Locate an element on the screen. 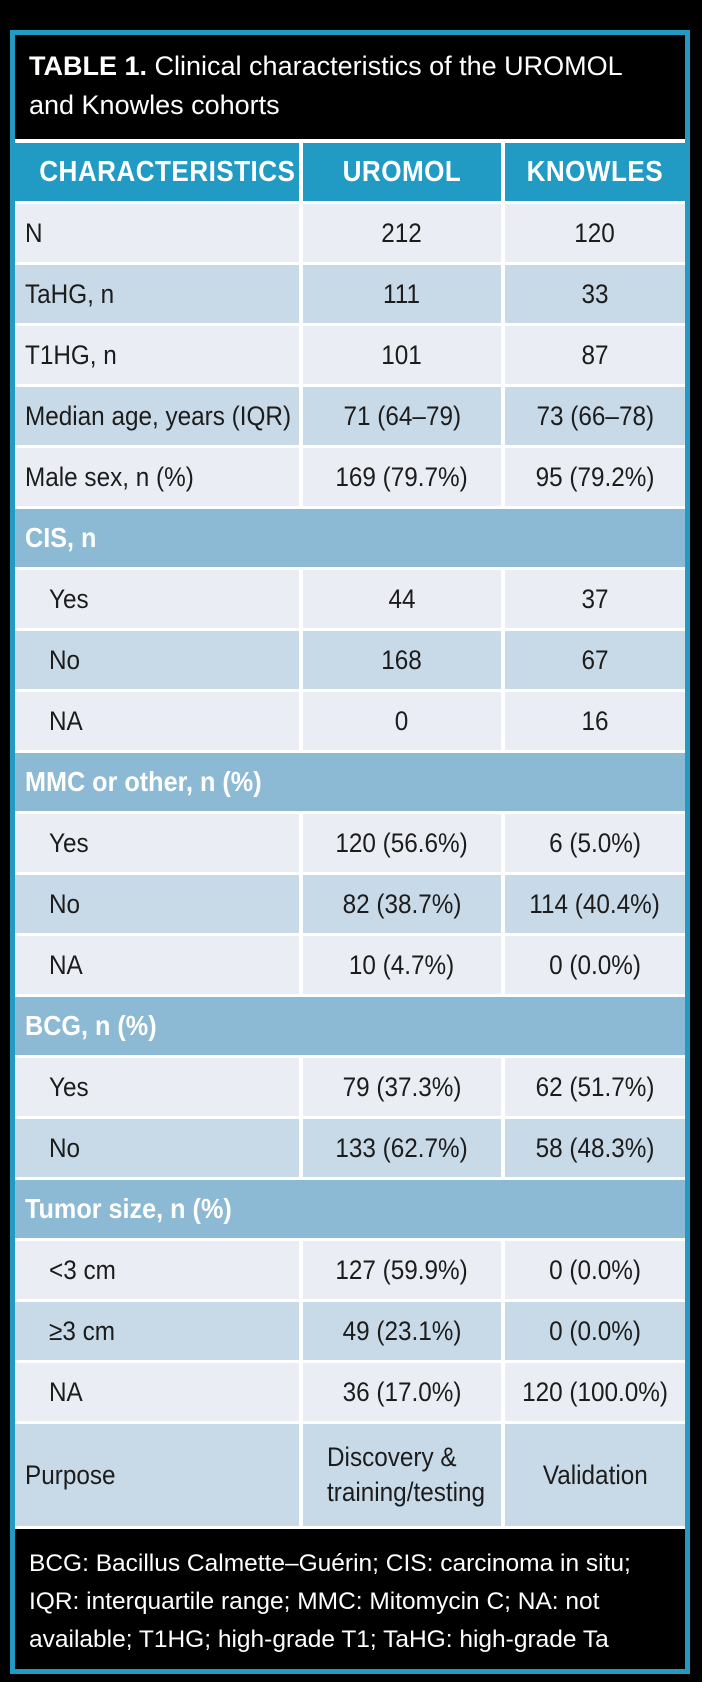 The height and width of the screenshot is (1682, 702). knowles-value-cell: 120 is located at coordinates (595, 233).